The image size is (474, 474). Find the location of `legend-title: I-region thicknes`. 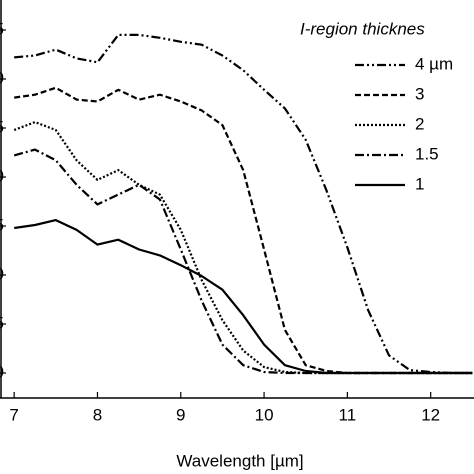

legend-title: I-region thicknes is located at coordinates (362, 28).